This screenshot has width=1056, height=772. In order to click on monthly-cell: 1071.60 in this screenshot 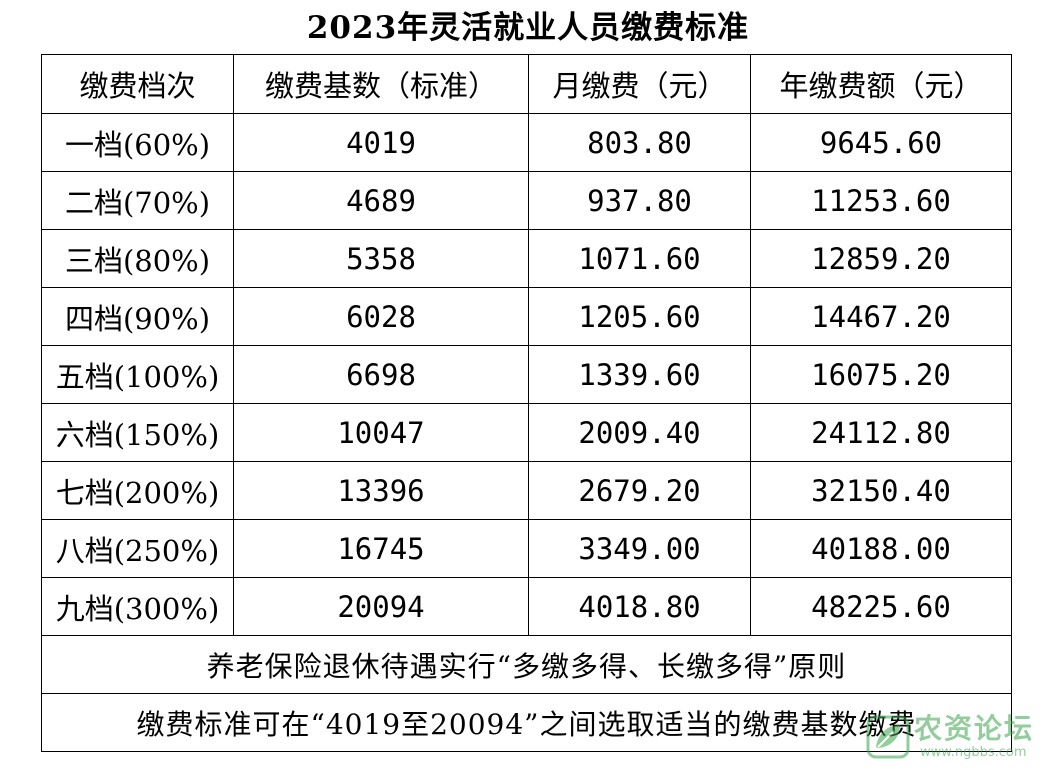, I will do `click(639, 258)`.